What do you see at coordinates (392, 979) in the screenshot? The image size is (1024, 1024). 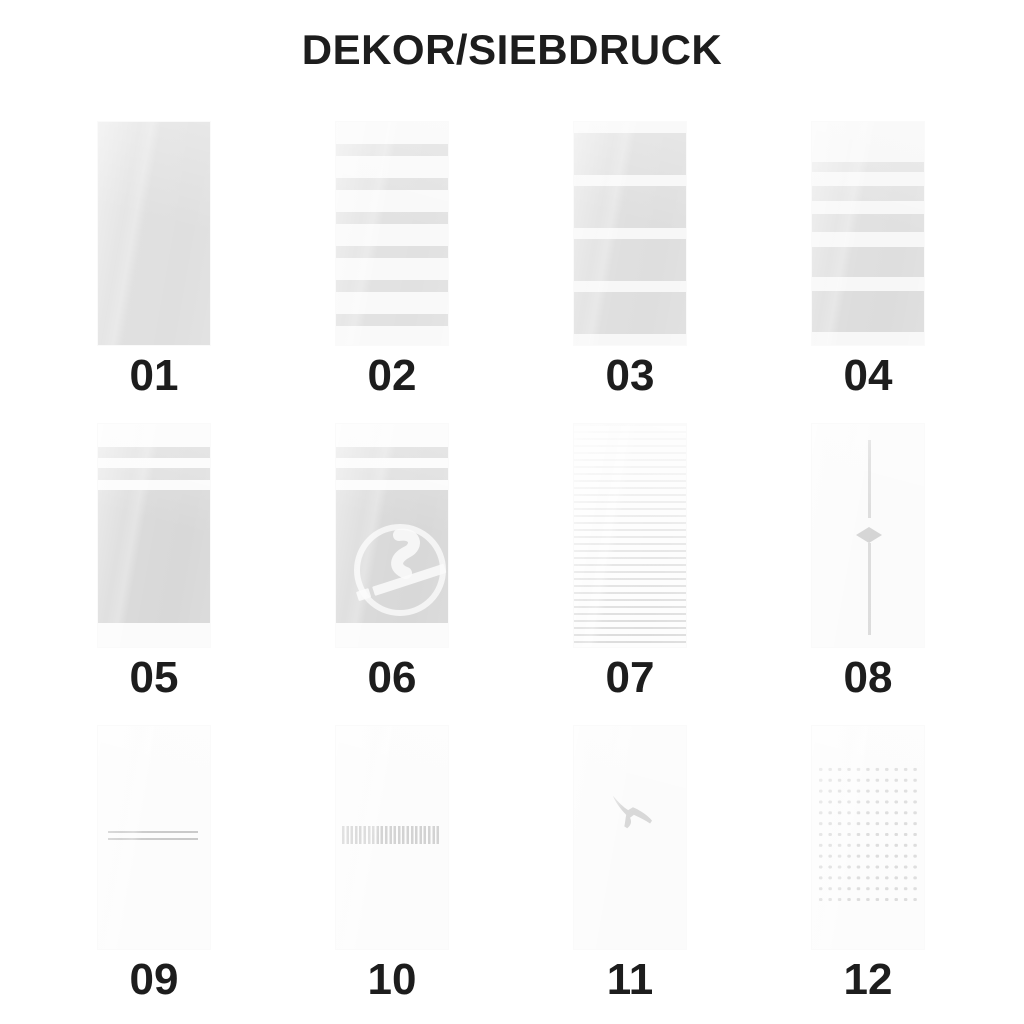 I see `sample-number-10: 10` at bounding box center [392, 979].